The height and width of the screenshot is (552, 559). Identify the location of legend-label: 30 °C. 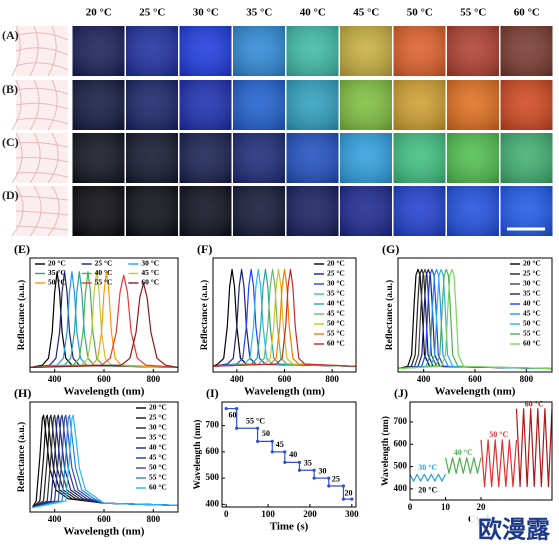
(336, 283).